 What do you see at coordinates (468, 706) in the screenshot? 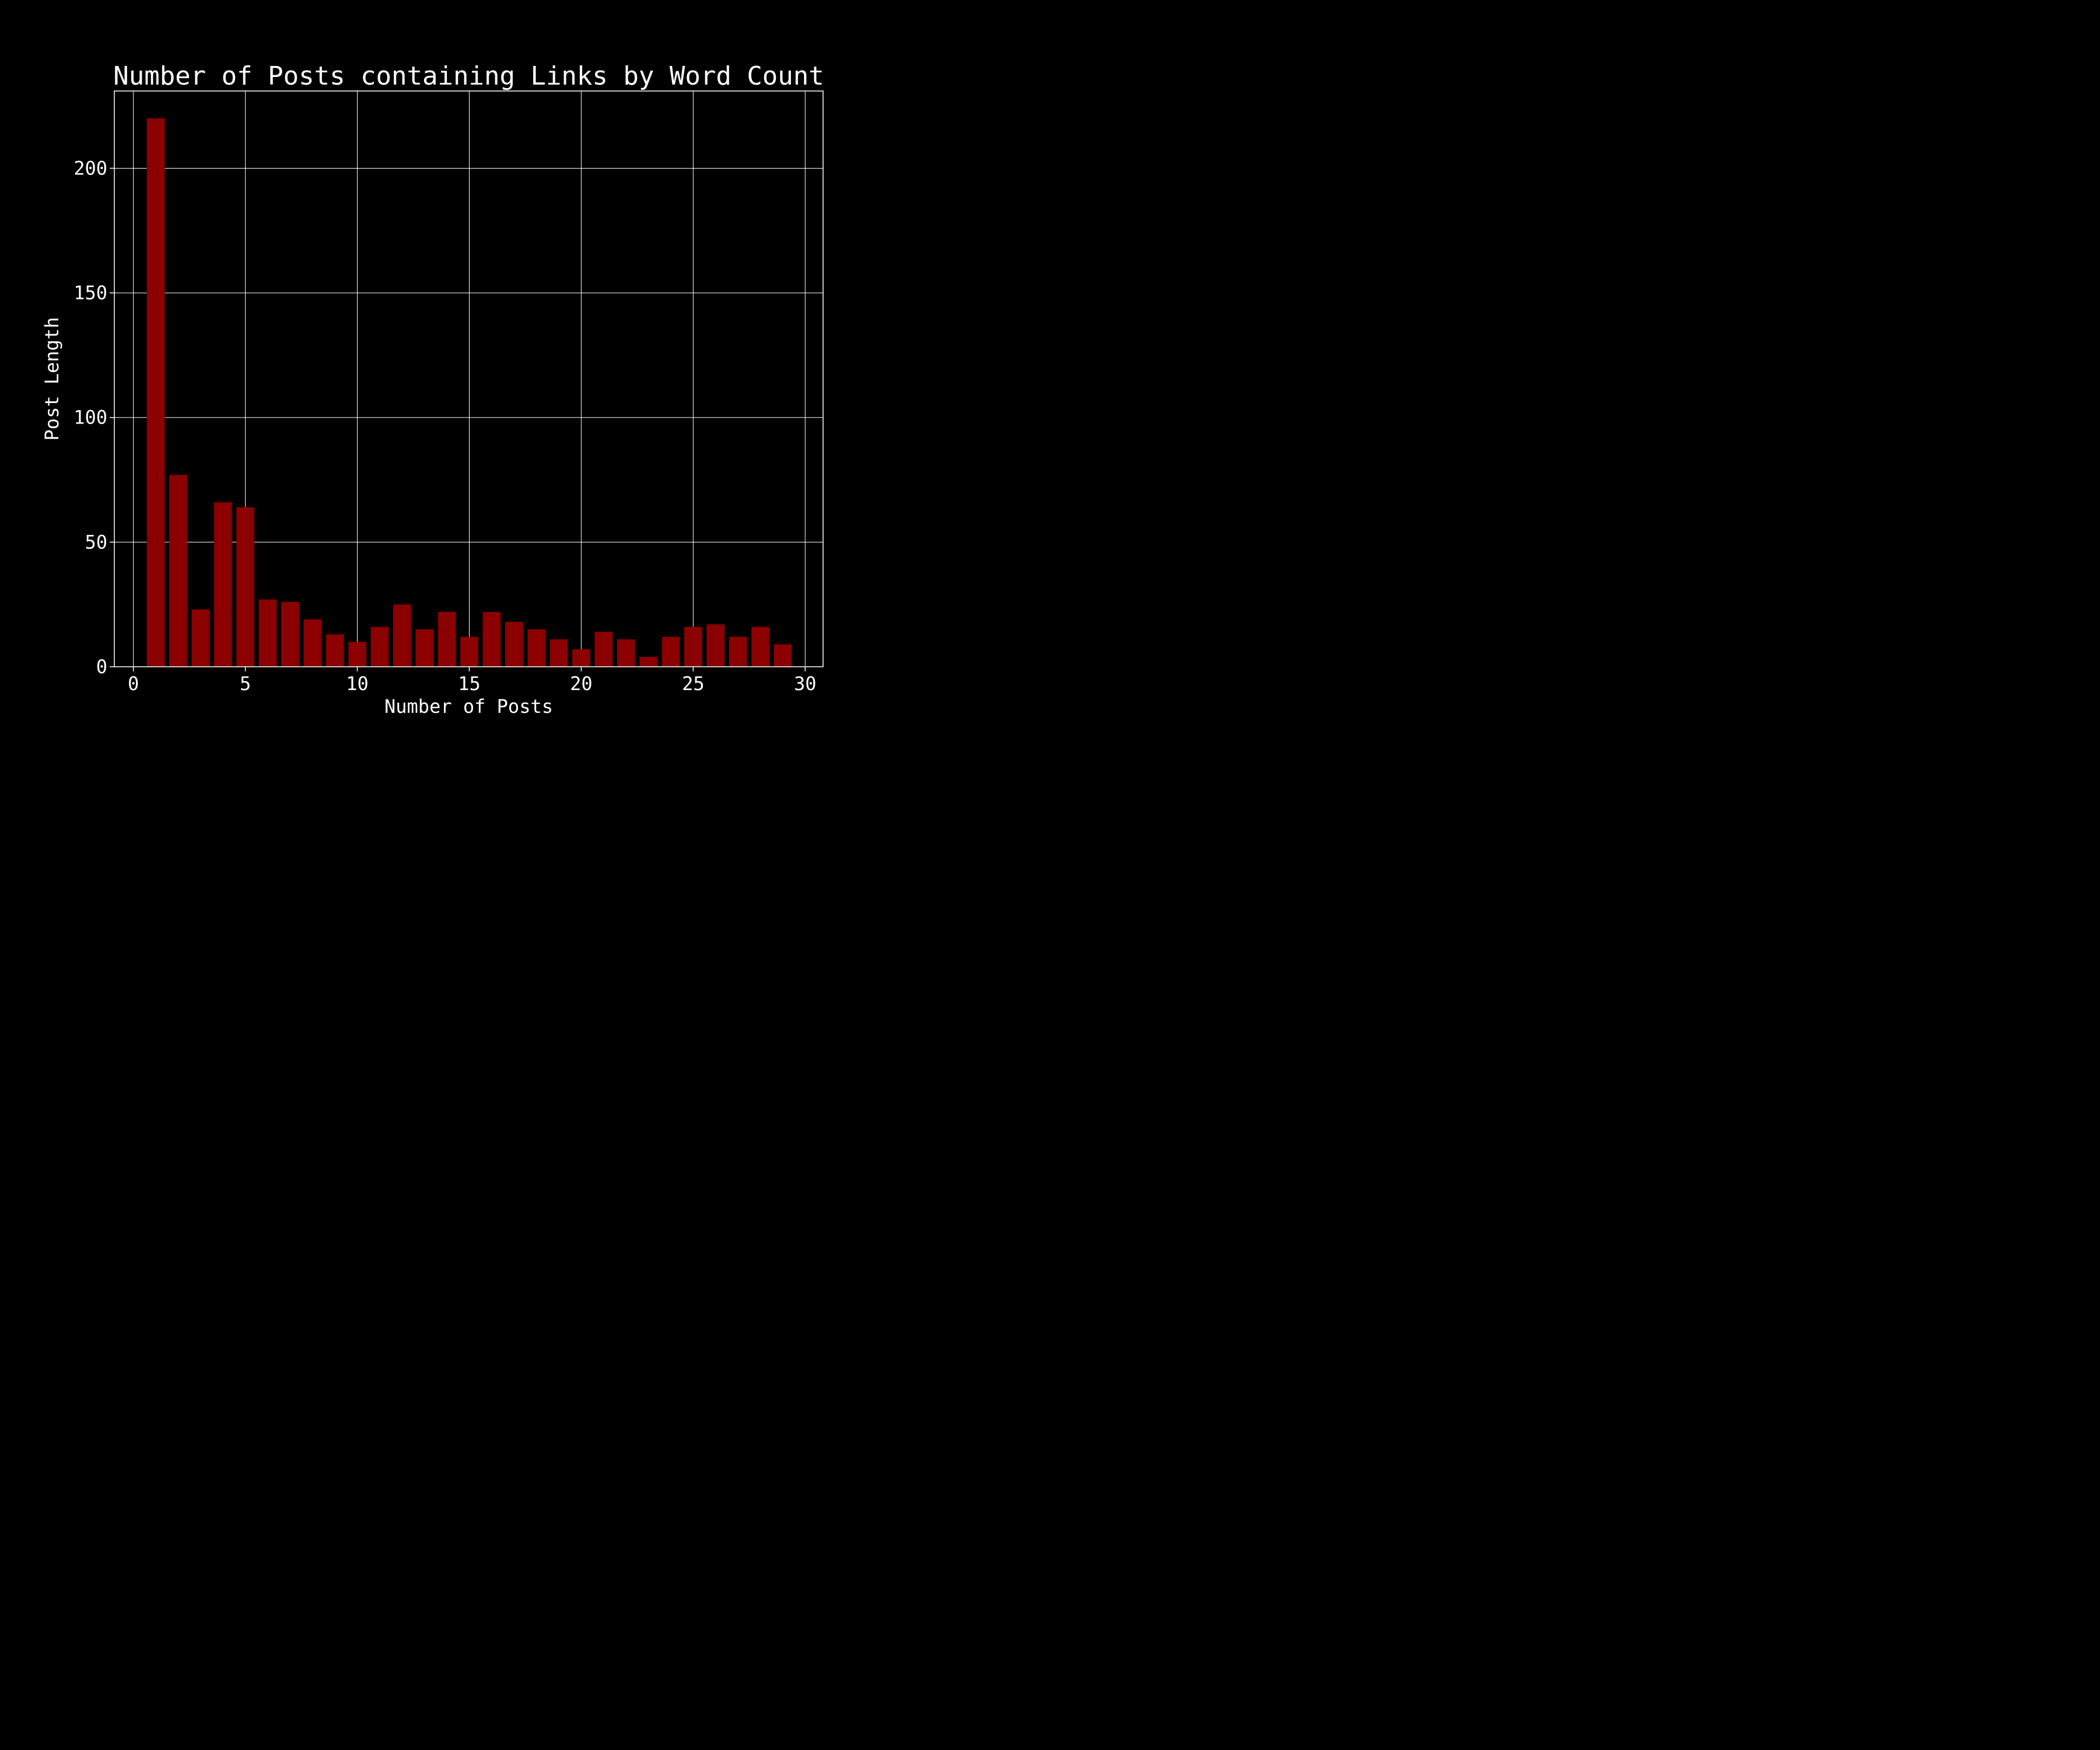
I see `x-axis-label: Number of Posts` at bounding box center [468, 706].